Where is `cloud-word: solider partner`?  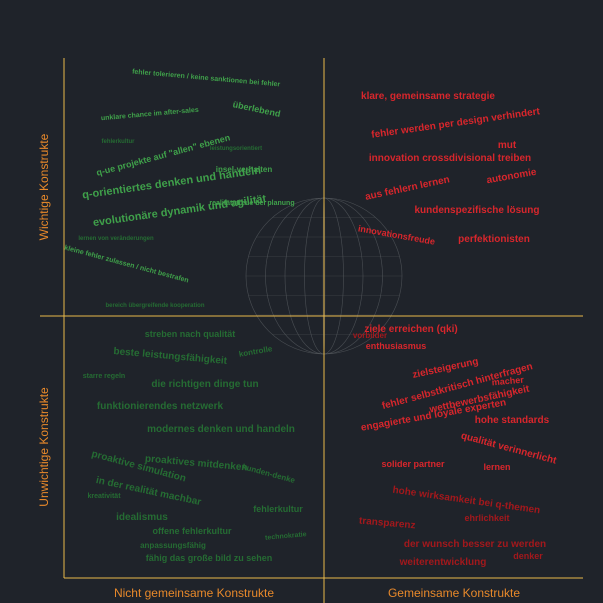 cloud-word: solider partner is located at coordinates (413, 464).